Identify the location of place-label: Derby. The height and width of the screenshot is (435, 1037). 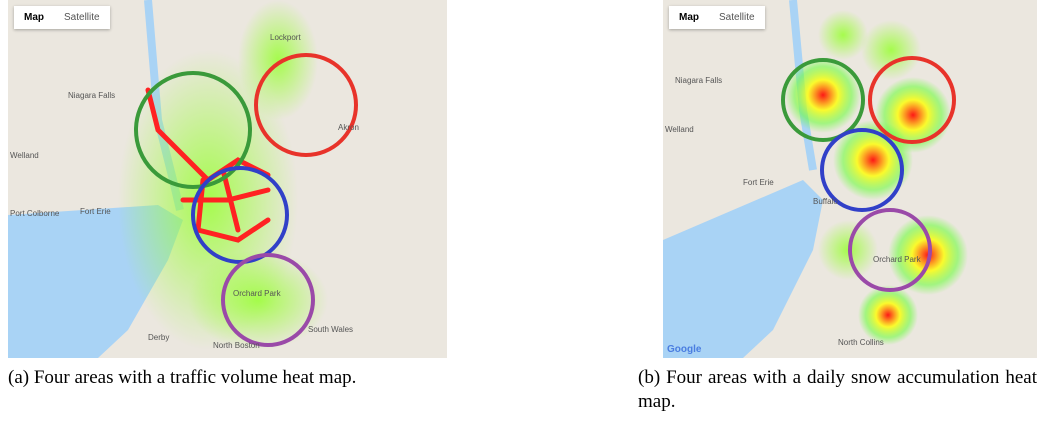
(158, 337).